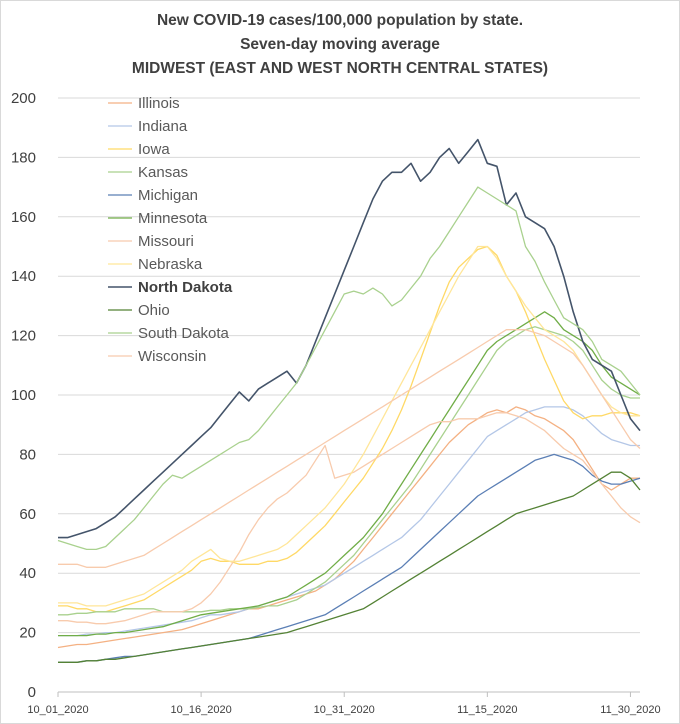 The height and width of the screenshot is (724, 680). I want to click on legend-entry: Nebraska, so click(170, 264).